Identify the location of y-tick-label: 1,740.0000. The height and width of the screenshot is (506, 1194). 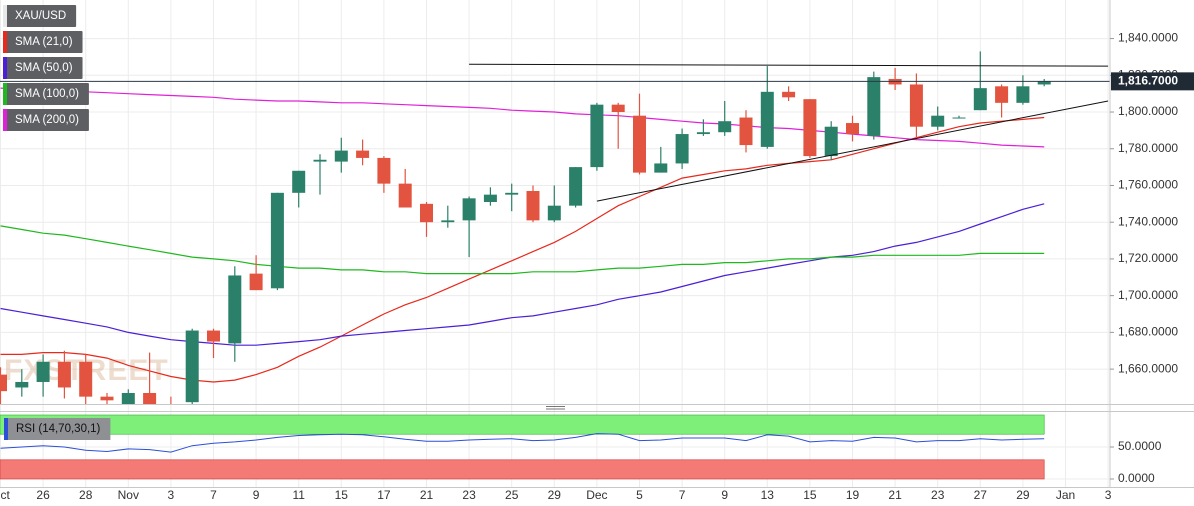
(1148, 221).